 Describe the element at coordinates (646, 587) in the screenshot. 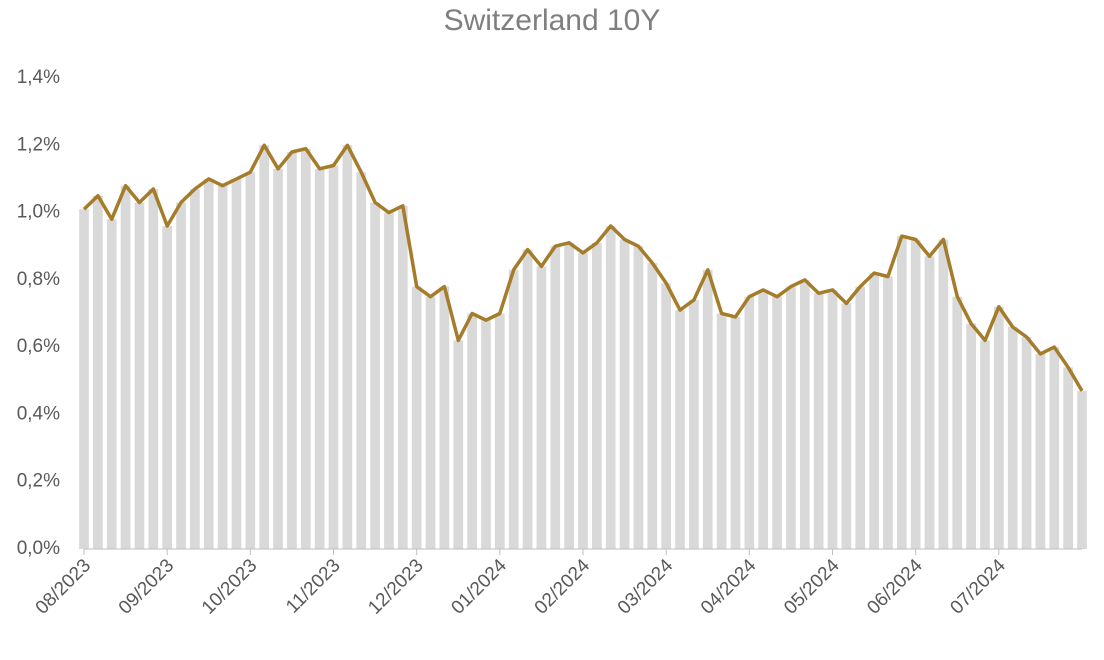

I see `x-tick-label: 03/2024` at that location.